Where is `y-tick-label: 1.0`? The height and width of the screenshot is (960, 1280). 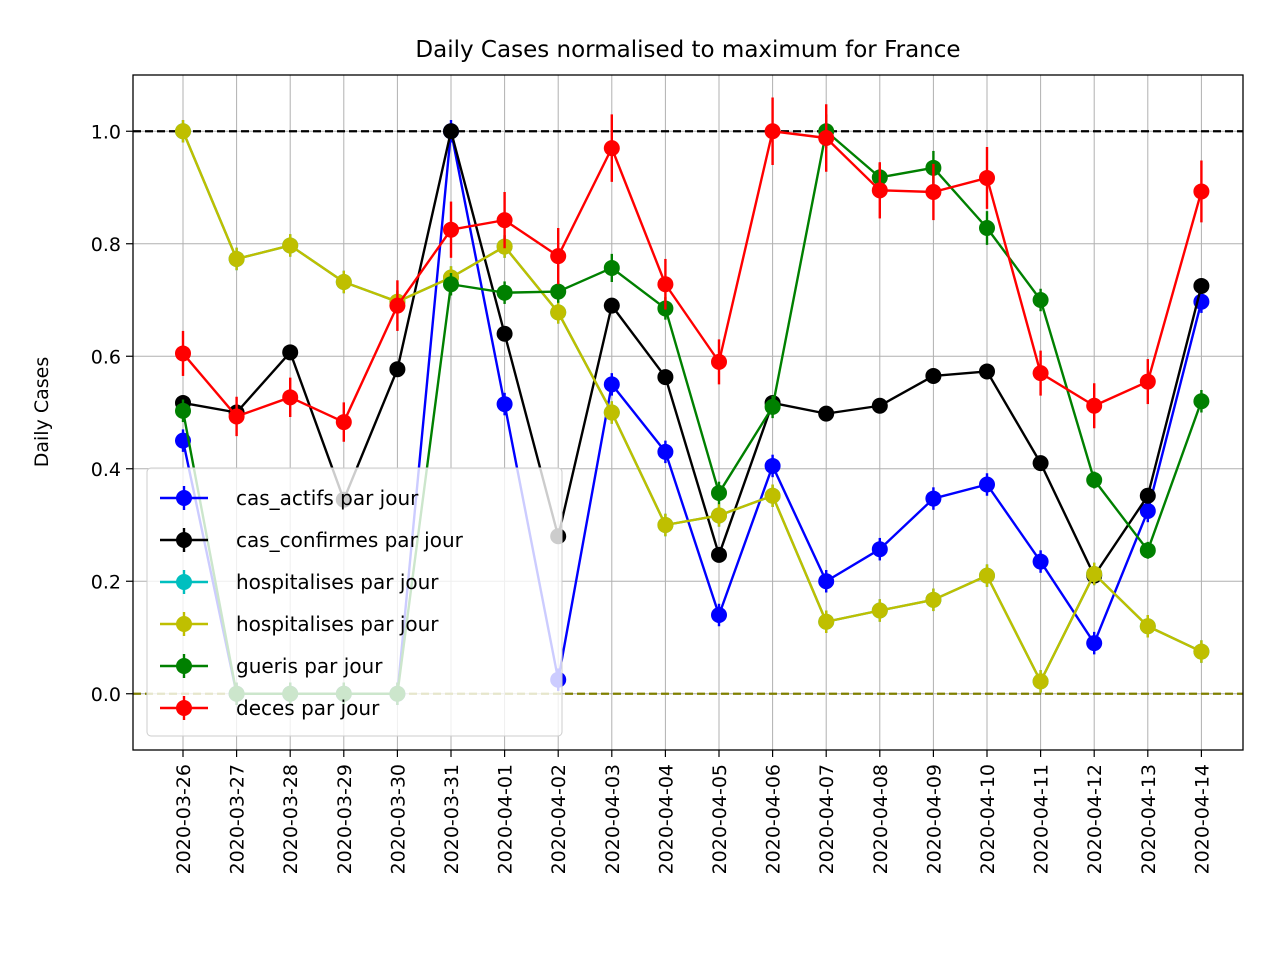
y-tick-label: 1.0 is located at coordinates (106, 132).